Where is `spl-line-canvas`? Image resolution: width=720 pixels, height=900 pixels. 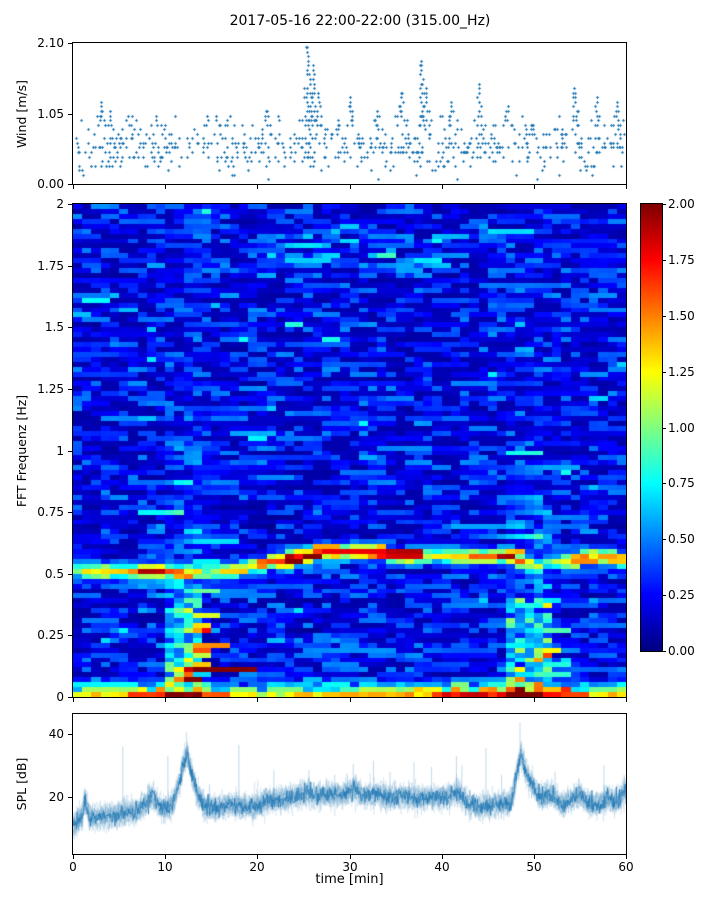 spl-line-canvas is located at coordinates (349, 784).